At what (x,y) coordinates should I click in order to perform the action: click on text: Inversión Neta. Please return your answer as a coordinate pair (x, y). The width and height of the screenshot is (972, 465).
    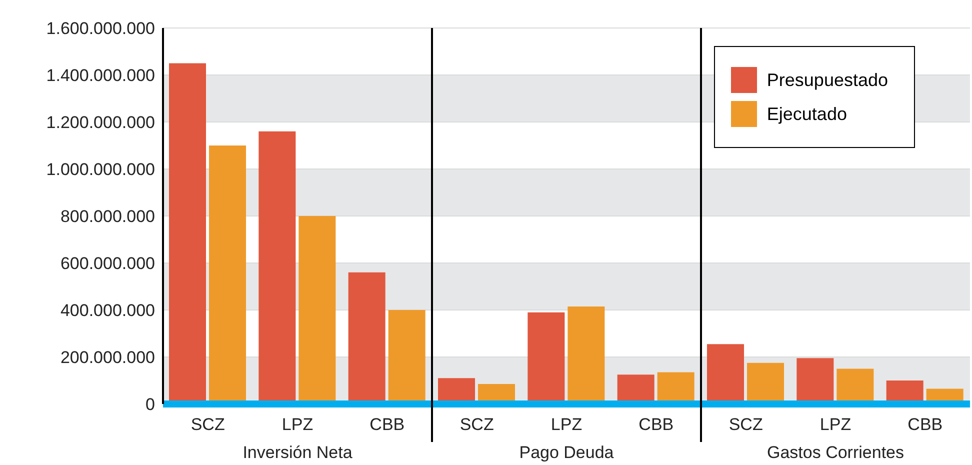
    Looking at the image, I should click on (297, 452).